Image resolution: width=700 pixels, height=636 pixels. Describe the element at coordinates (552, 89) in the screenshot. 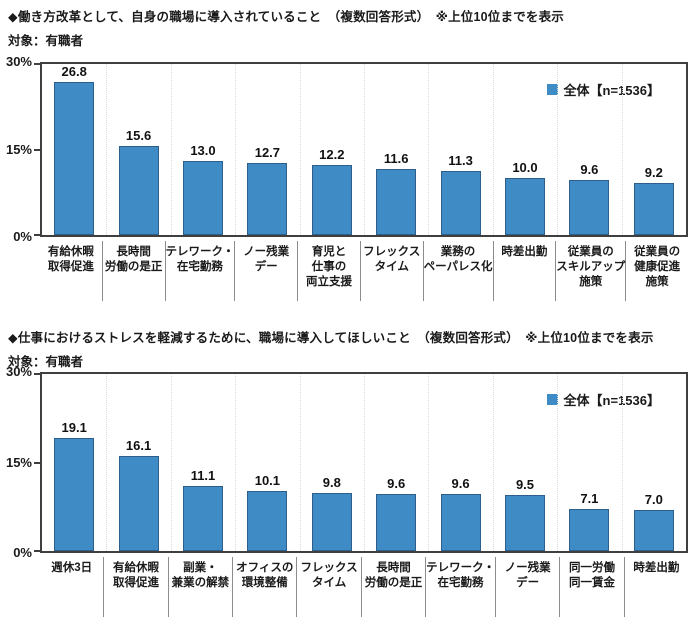

I see `legend-swatch-icon` at that location.